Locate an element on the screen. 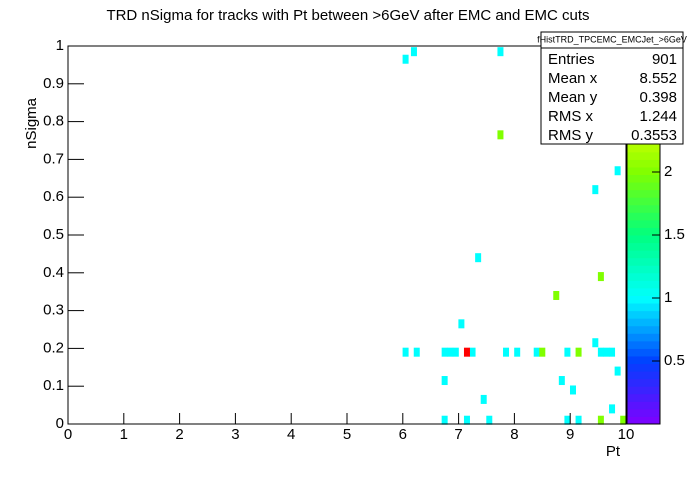 This screenshot has width=696, height=477. y-tick-label: 0.2 is located at coordinates (53, 347).